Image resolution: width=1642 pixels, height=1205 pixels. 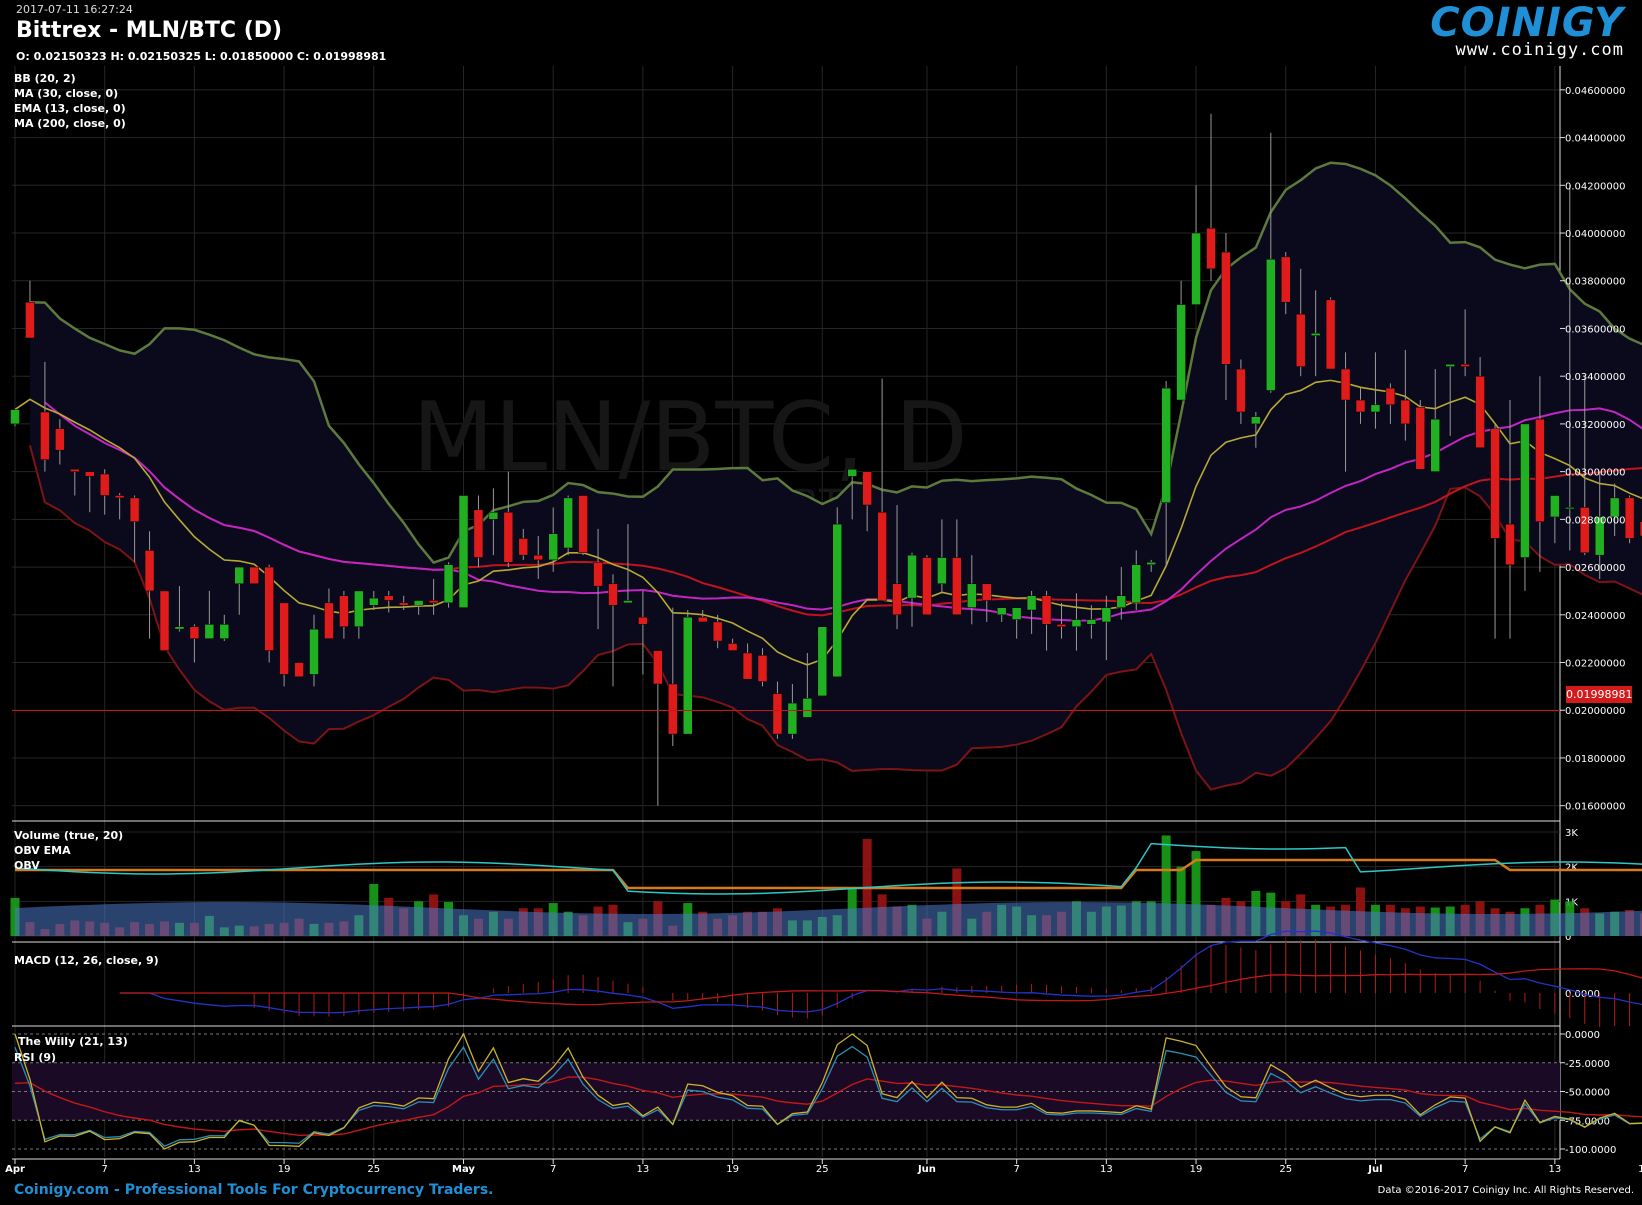 I want to click on indicator-macd-label: MACD (12, 26, close, 9), so click(x=86, y=960).